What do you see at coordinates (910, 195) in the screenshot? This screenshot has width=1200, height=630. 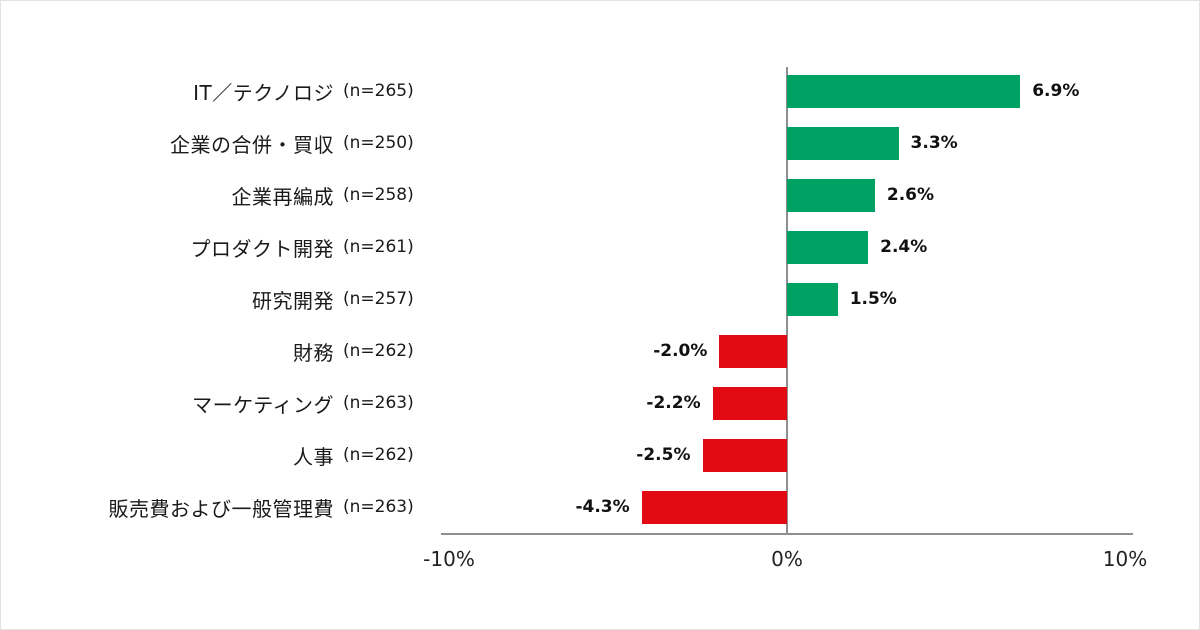 I see `value-label: 2.6%` at bounding box center [910, 195].